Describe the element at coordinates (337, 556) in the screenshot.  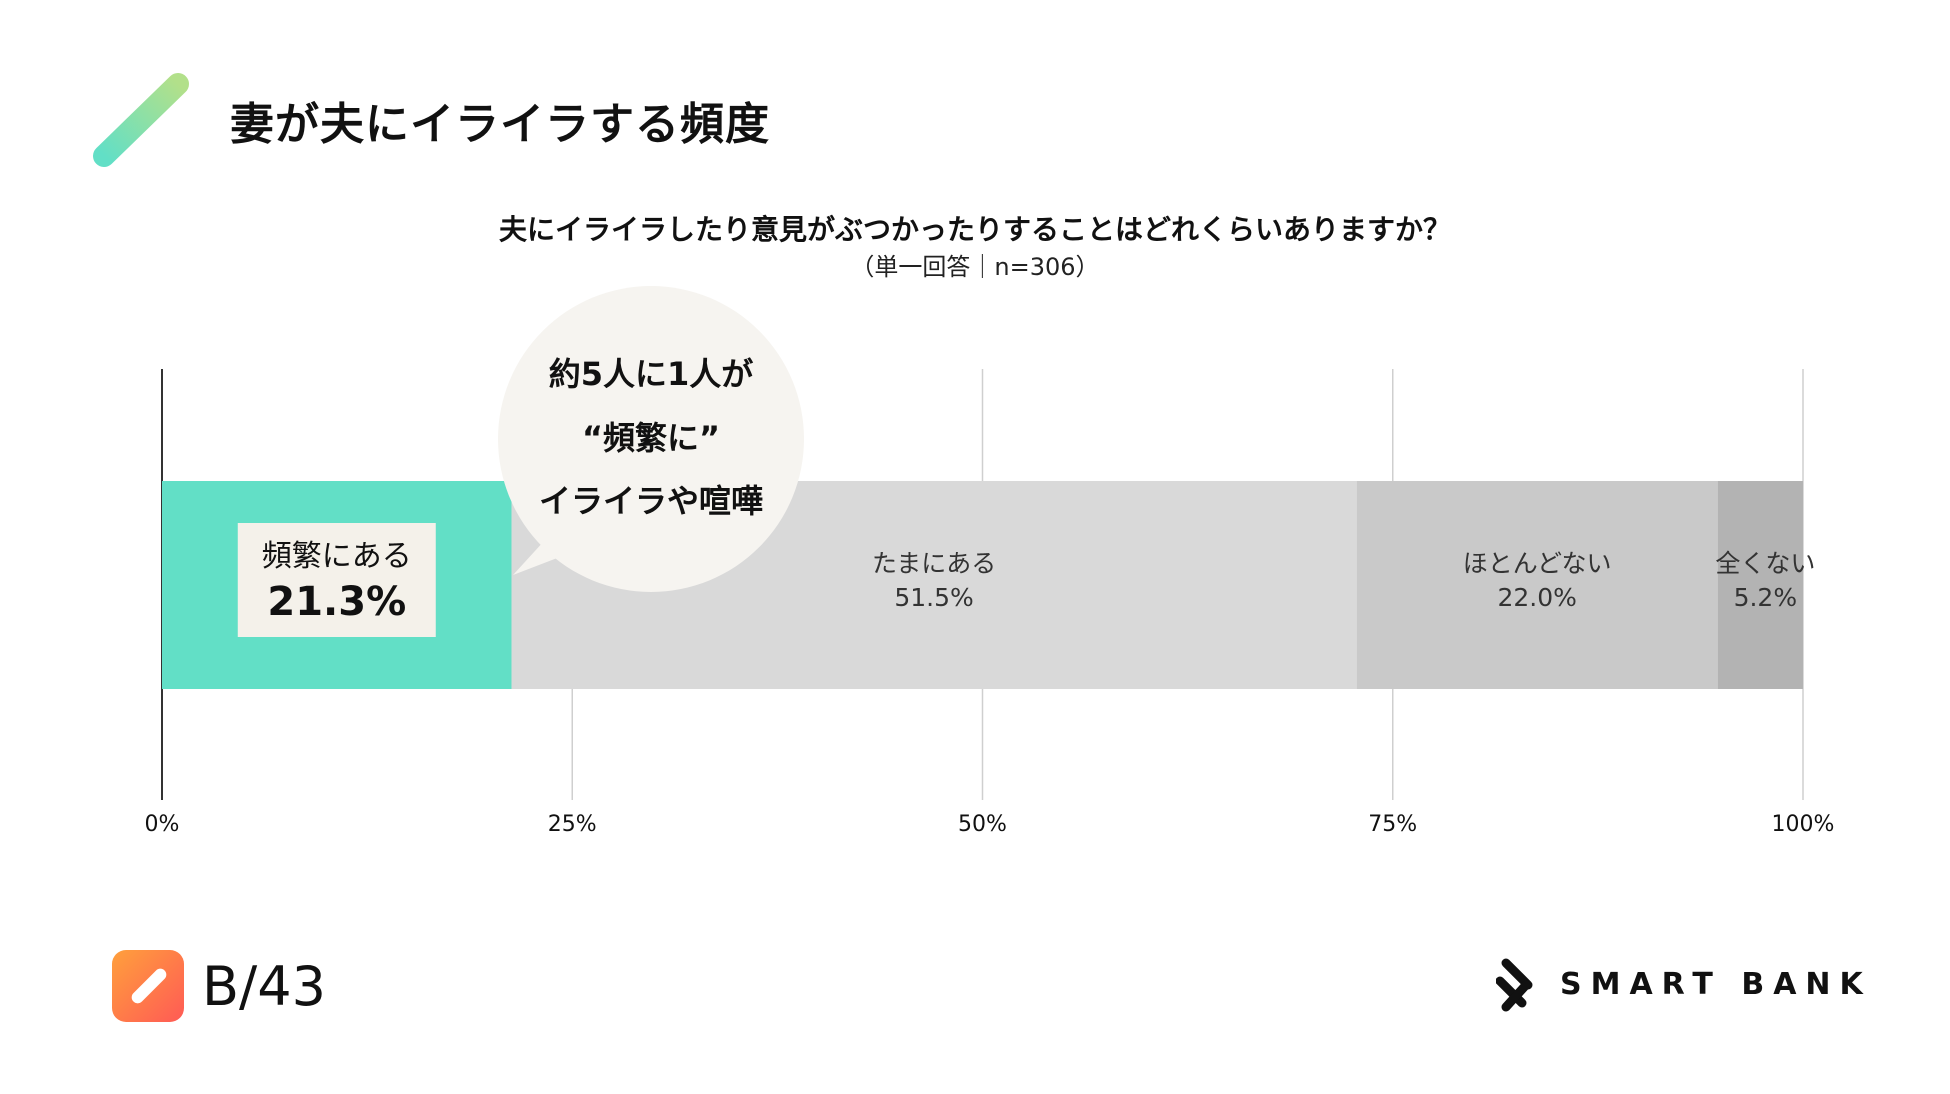
I see `bar-series-label: 頻繁にある` at that location.